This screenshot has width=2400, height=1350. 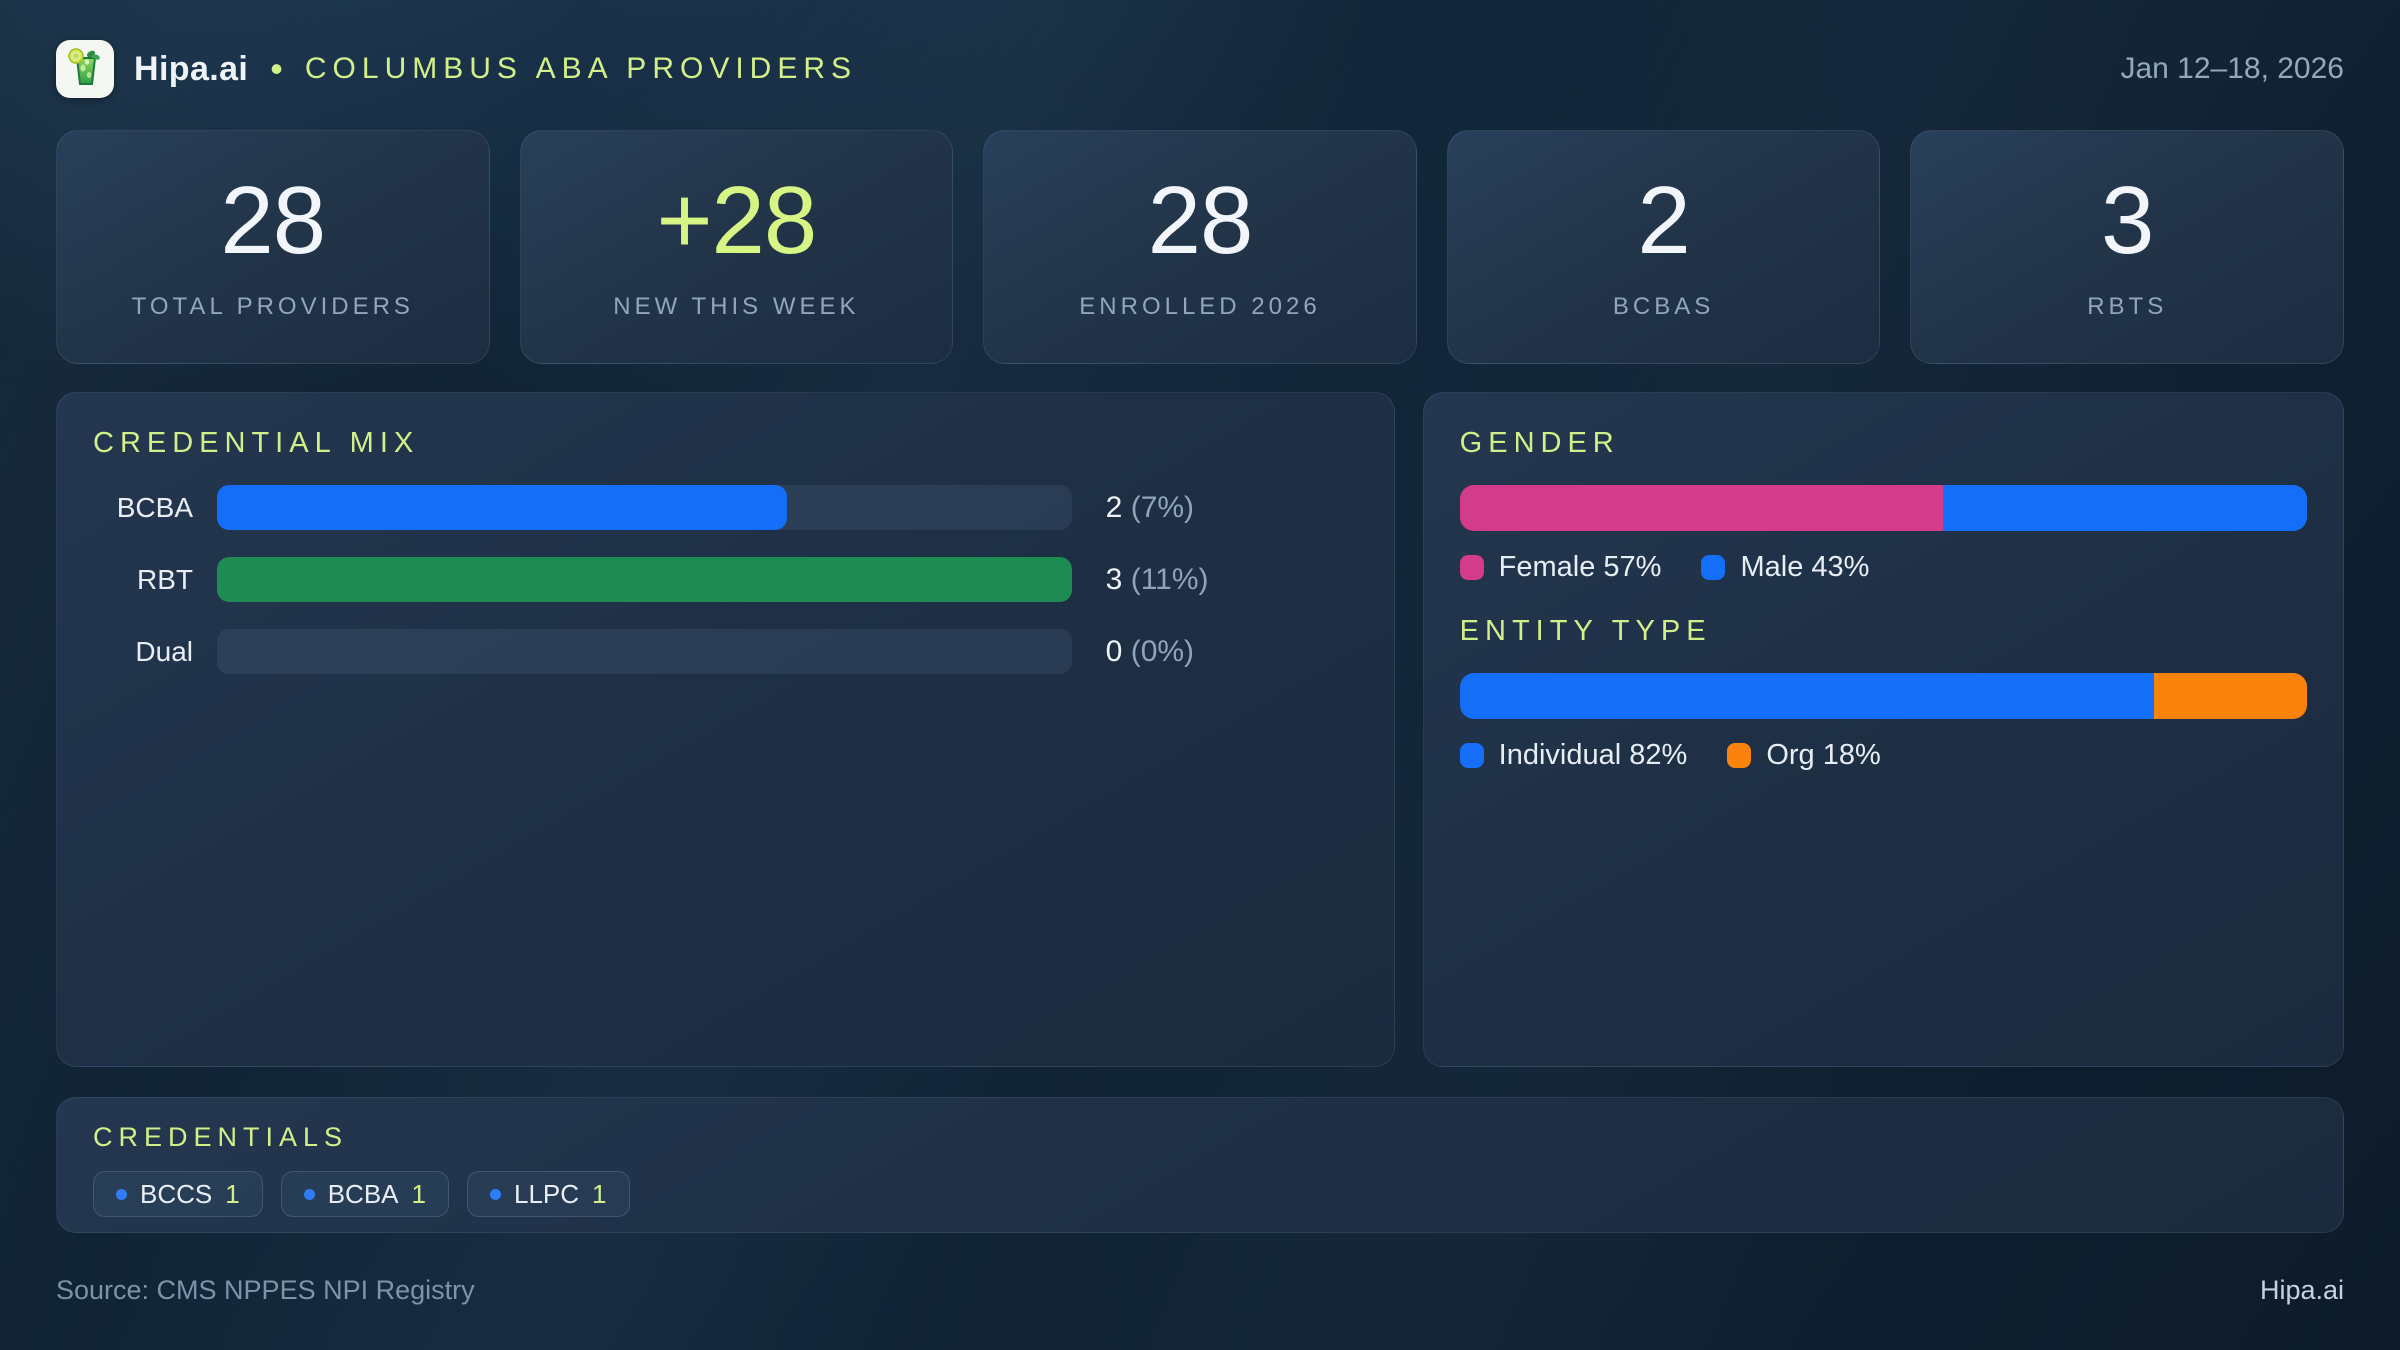 I want to click on bar-fill-bcba, so click(x=502, y=507).